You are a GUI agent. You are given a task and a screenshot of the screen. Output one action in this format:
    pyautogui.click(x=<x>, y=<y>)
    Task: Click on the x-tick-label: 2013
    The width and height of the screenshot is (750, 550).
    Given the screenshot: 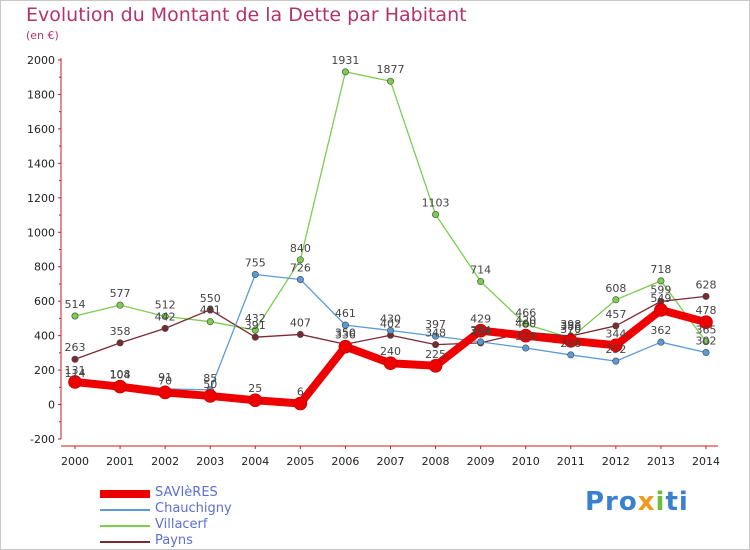 What is the action you would take?
    pyautogui.click(x=661, y=461)
    